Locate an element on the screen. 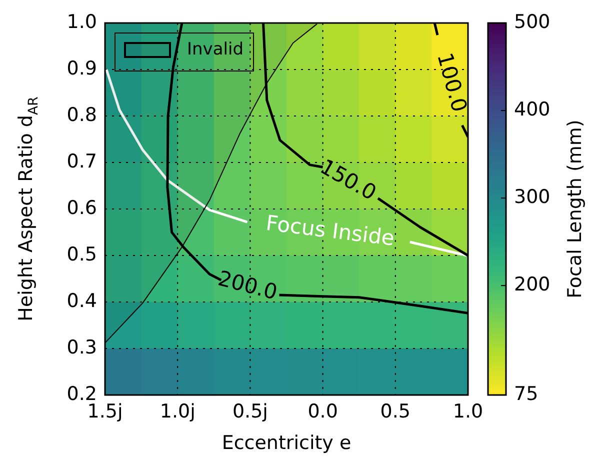 The height and width of the screenshot is (459, 601). y-tick-label: 0.6 is located at coordinates (81, 207).